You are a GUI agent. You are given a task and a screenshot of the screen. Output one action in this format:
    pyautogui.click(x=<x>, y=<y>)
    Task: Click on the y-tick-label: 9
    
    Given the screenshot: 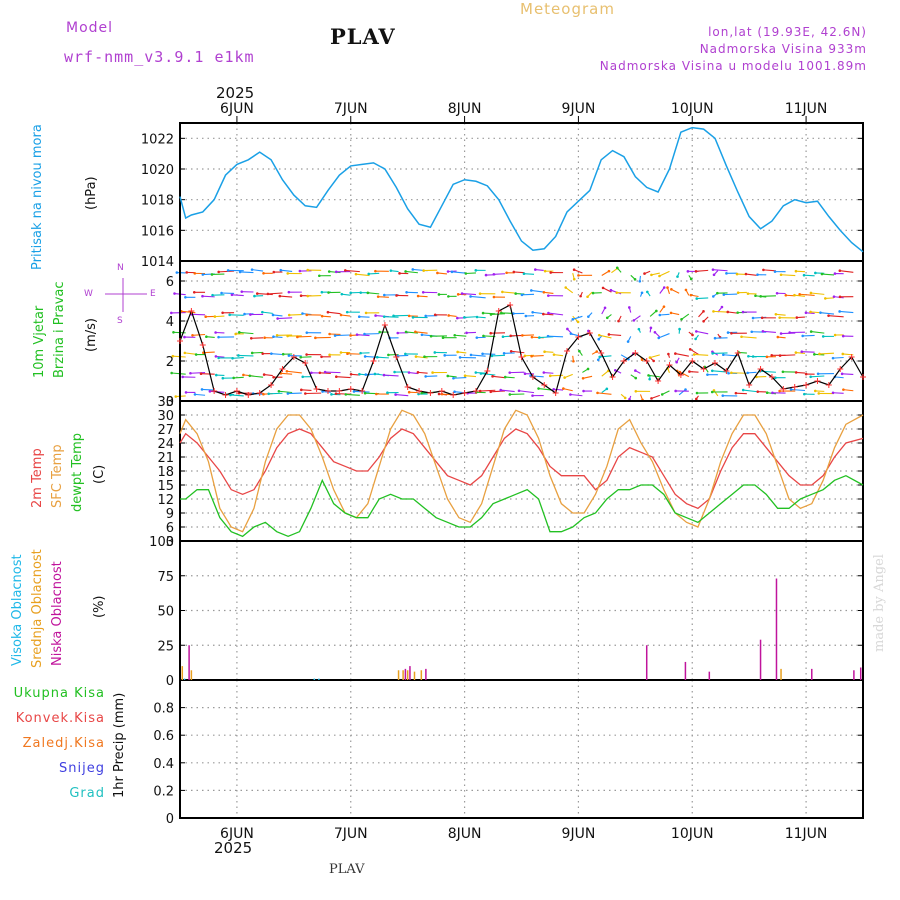 What is the action you would take?
    pyautogui.click(x=170, y=514)
    